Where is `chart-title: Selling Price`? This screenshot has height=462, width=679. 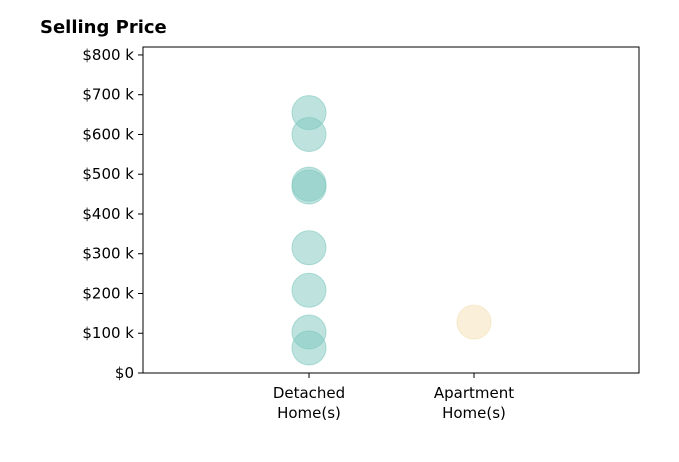 chart-title: Selling Price is located at coordinates (103, 27).